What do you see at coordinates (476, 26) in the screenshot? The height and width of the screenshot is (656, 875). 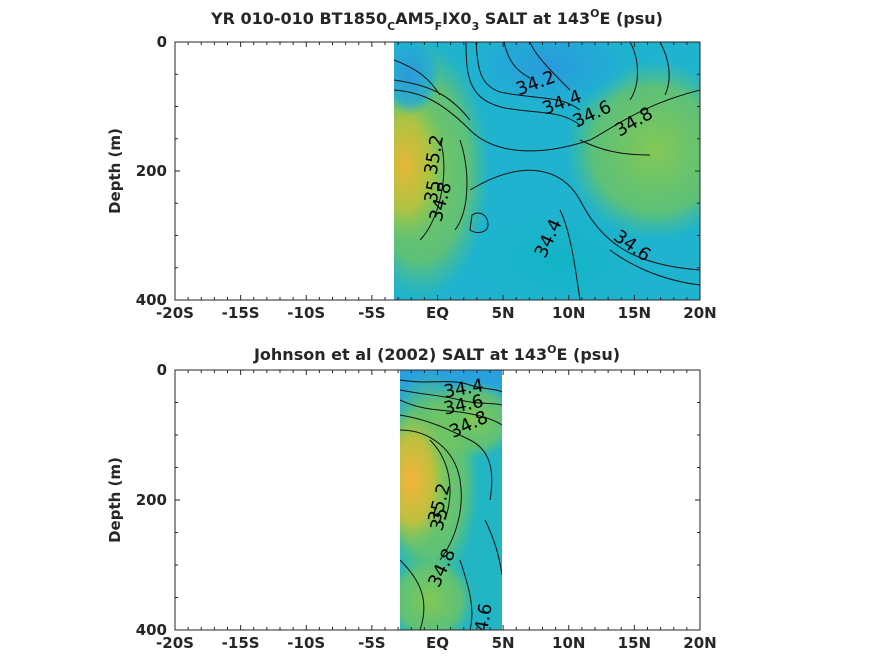 I see `top-title-part: 3` at bounding box center [476, 26].